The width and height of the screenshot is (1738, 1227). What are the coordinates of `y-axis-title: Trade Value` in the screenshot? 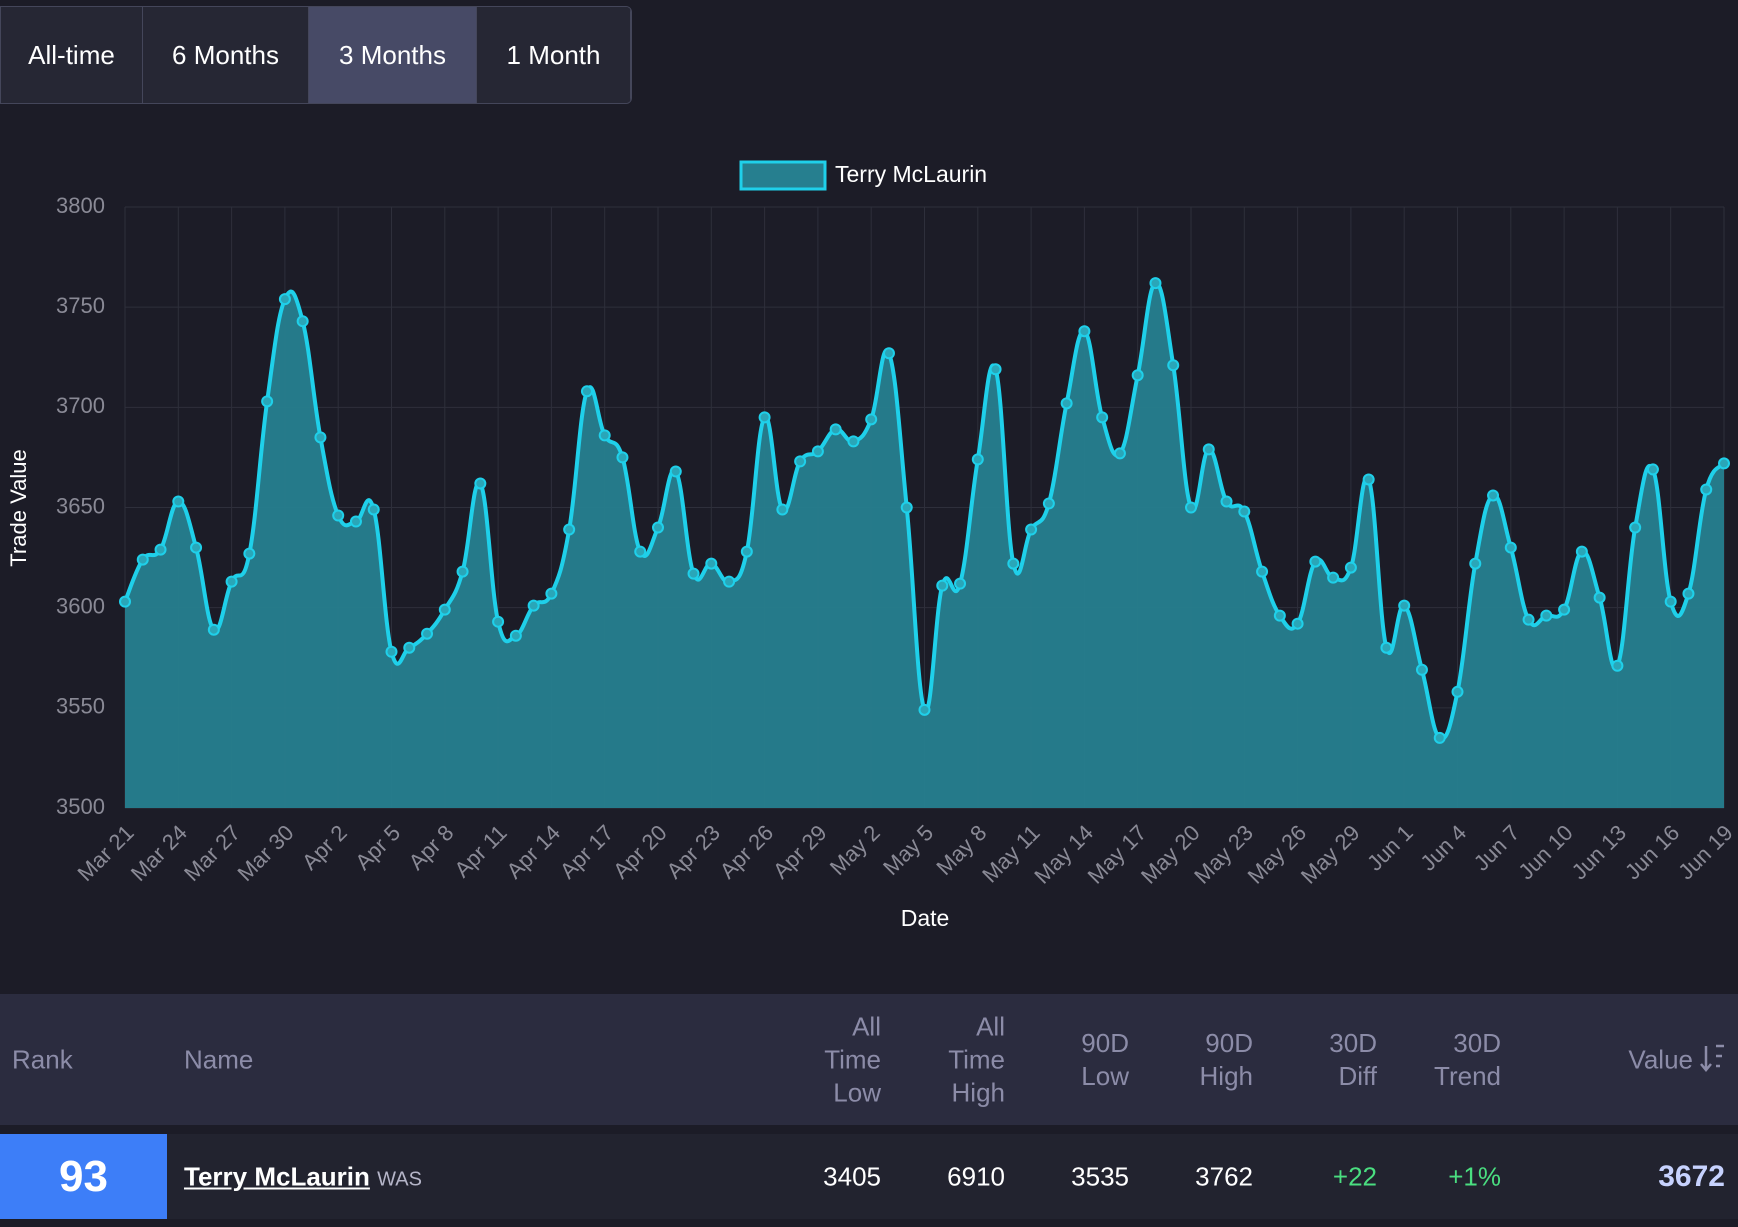 It's located at (18, 507).